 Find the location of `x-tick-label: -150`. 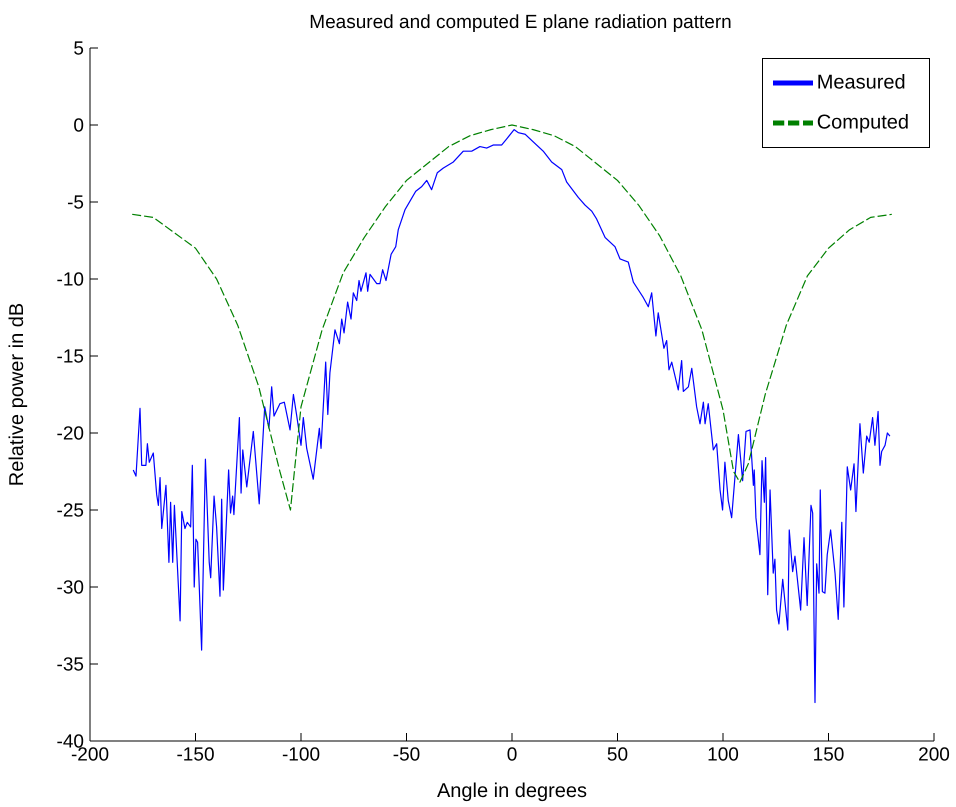

x-tick-label: -150 is located at coordinates (195, 755).